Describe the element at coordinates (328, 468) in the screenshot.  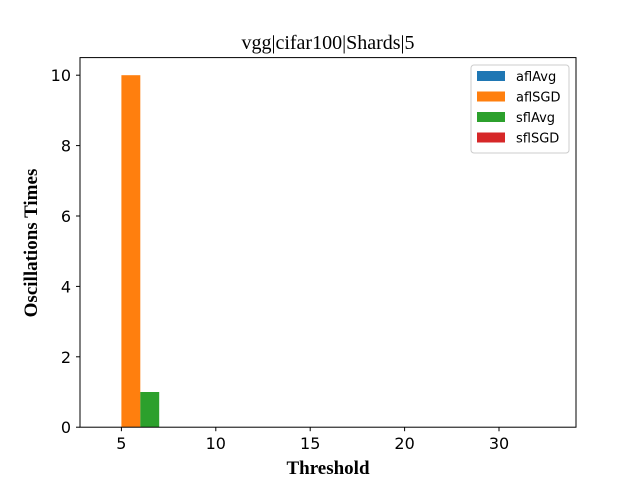
I see `x-axis-label: Threshold` at that location.